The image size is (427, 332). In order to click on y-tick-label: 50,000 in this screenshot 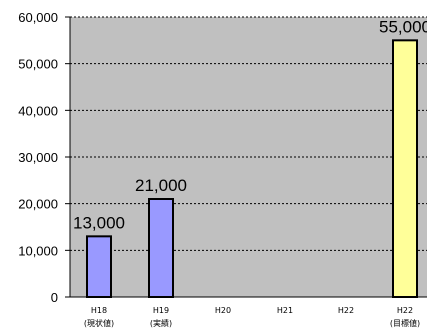, I will do `click(38, 64)`.